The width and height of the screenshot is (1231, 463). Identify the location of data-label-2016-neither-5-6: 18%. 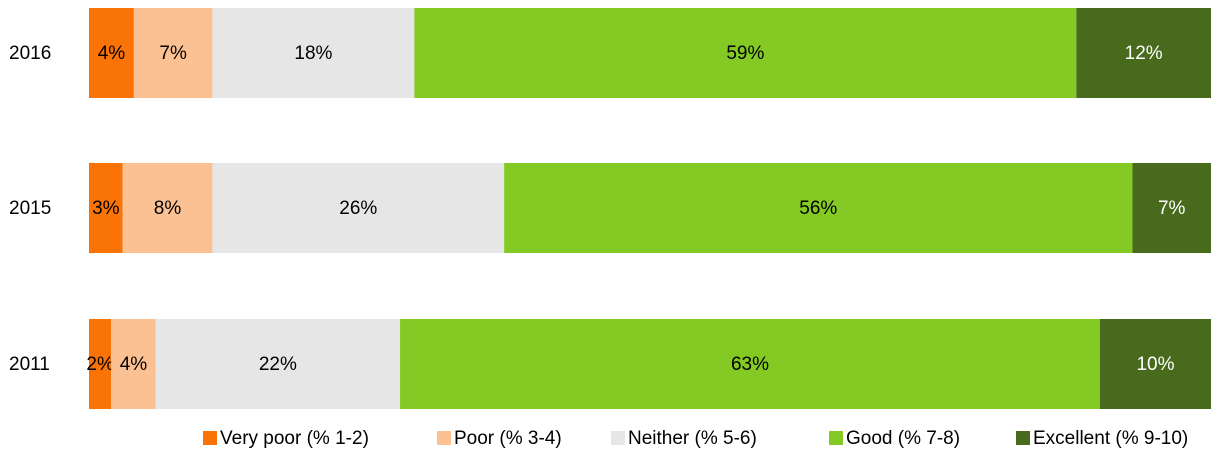
(313, 53).